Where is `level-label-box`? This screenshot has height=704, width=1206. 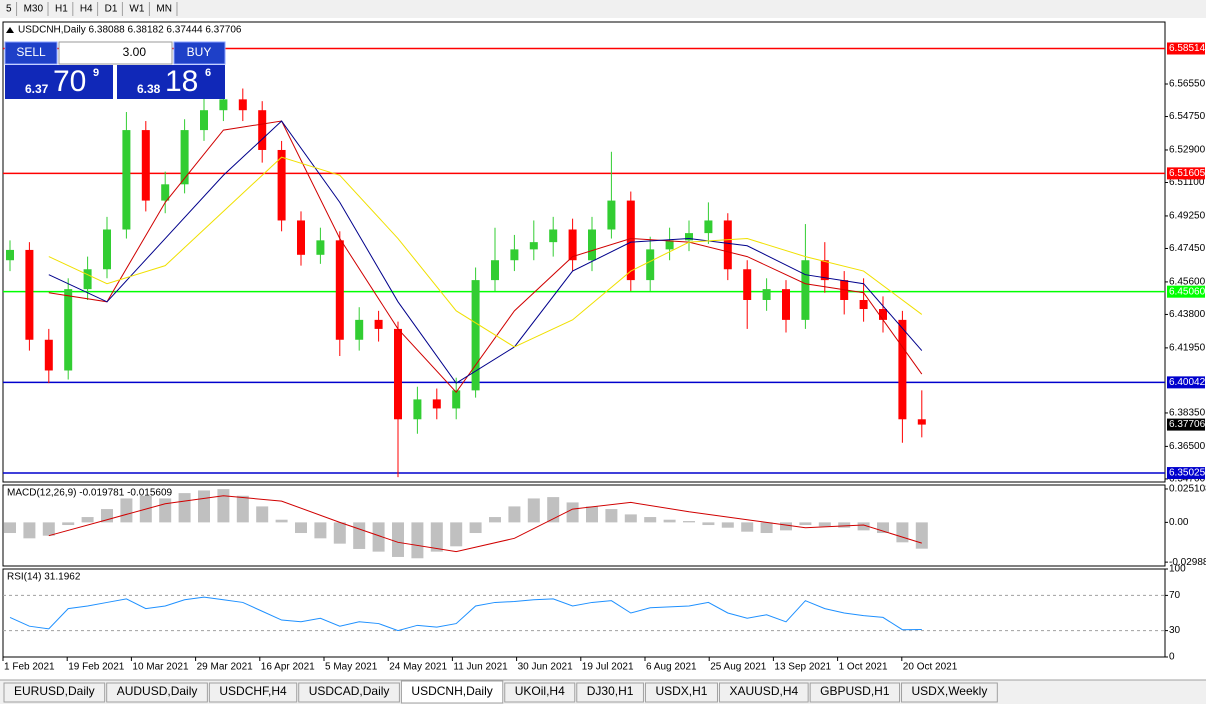
level-label-box is located at coordinates (1186, 48).